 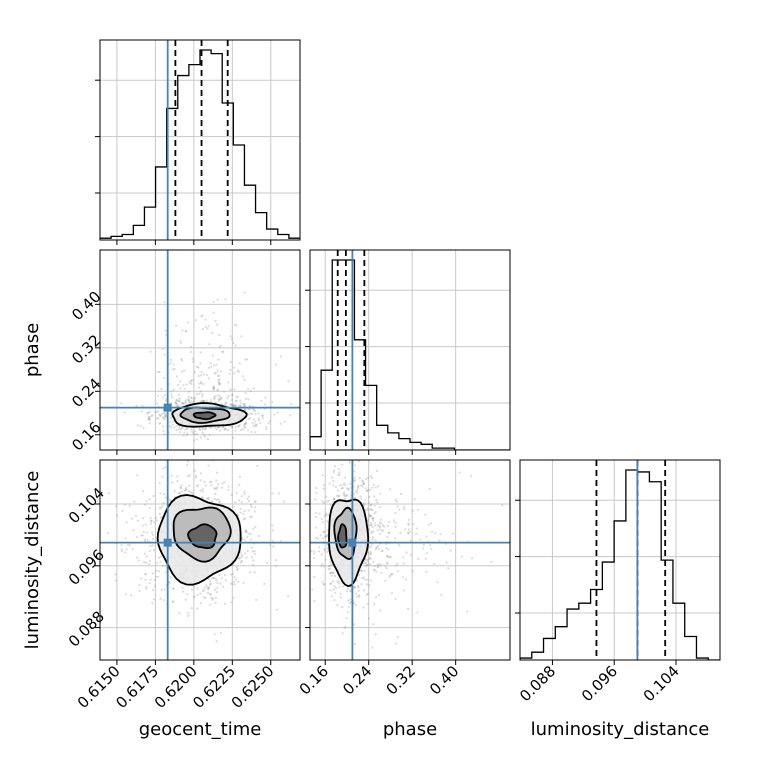 What do you see at coordinates (661, 683) in the screenshot?
I see `x-tick-label: 0.104` at bounding box center [661, 683].